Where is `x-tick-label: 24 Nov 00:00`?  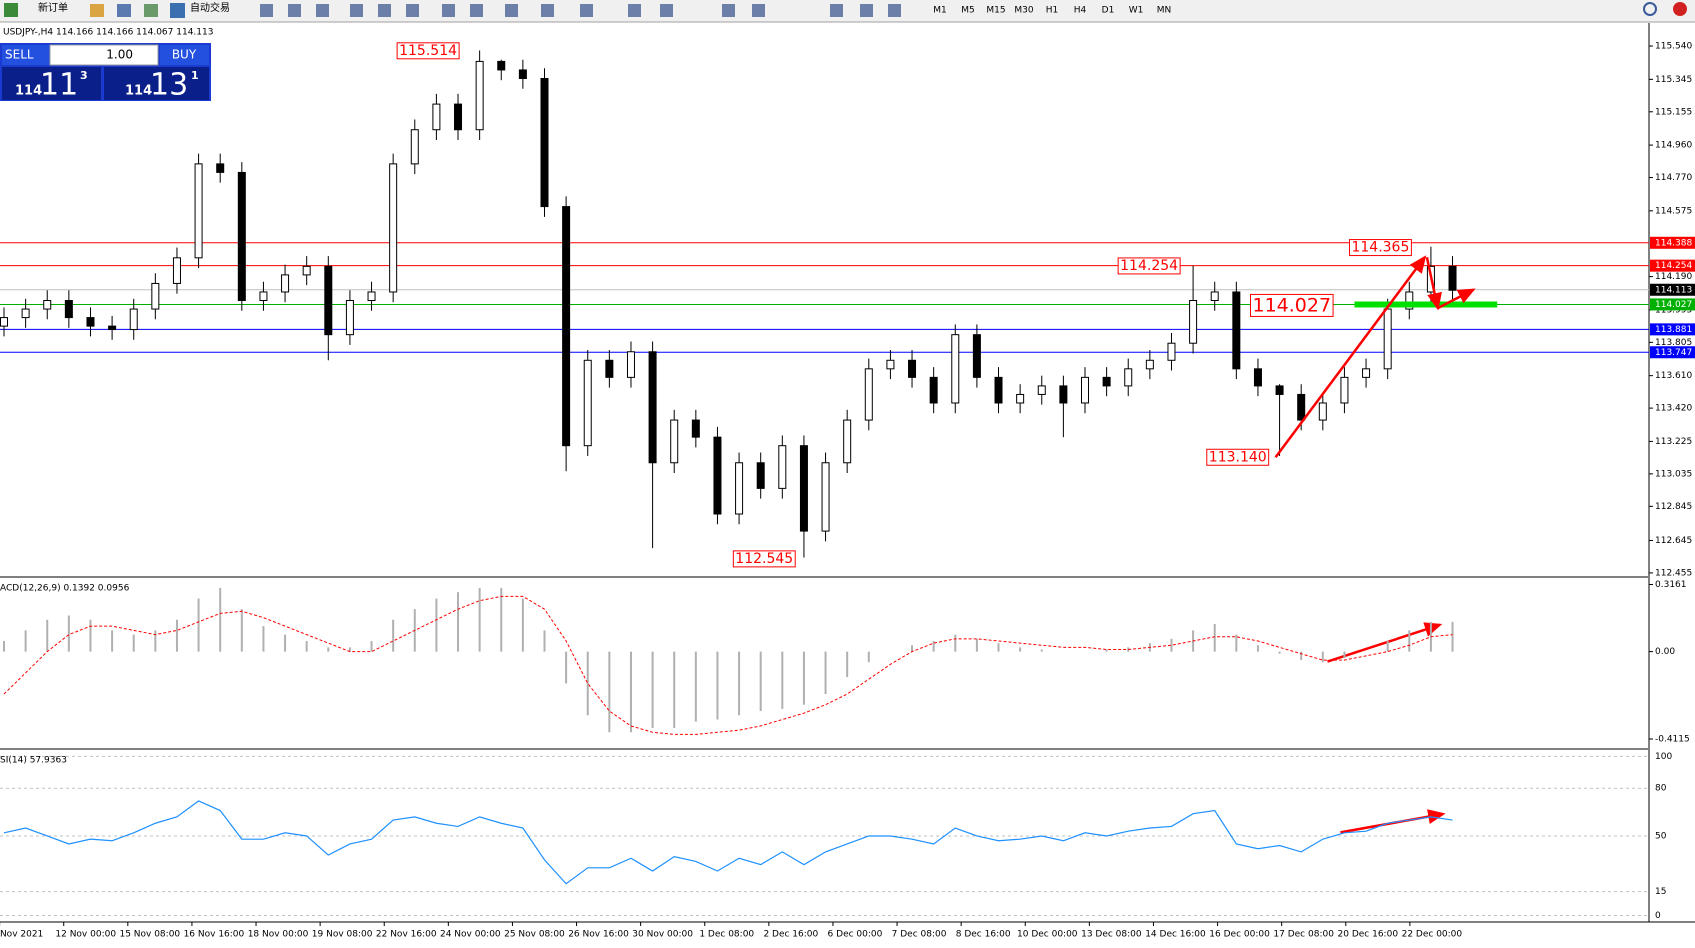
x-tick-label: 24 Nov 00:00 is located at coordinates (470, 935).